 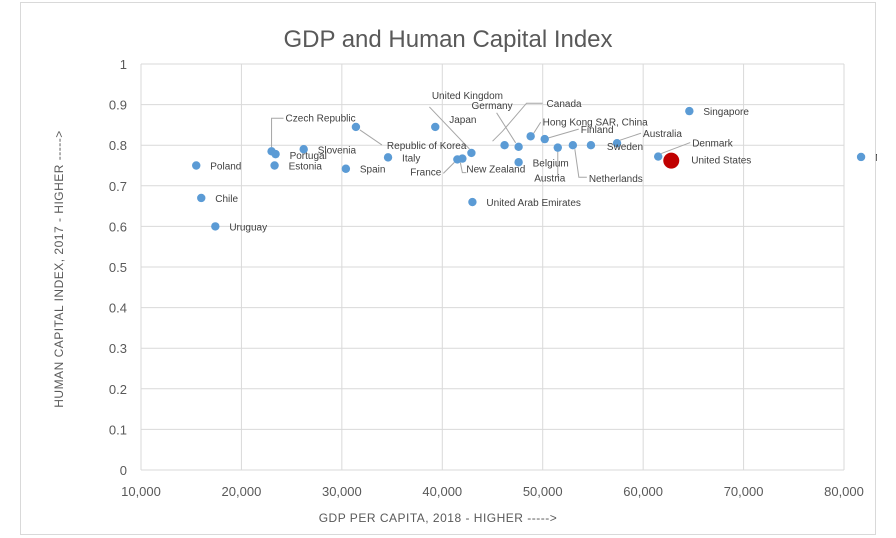 I want to click on leader-line-hong-kong-sar-china, so click(x=537, y=127).